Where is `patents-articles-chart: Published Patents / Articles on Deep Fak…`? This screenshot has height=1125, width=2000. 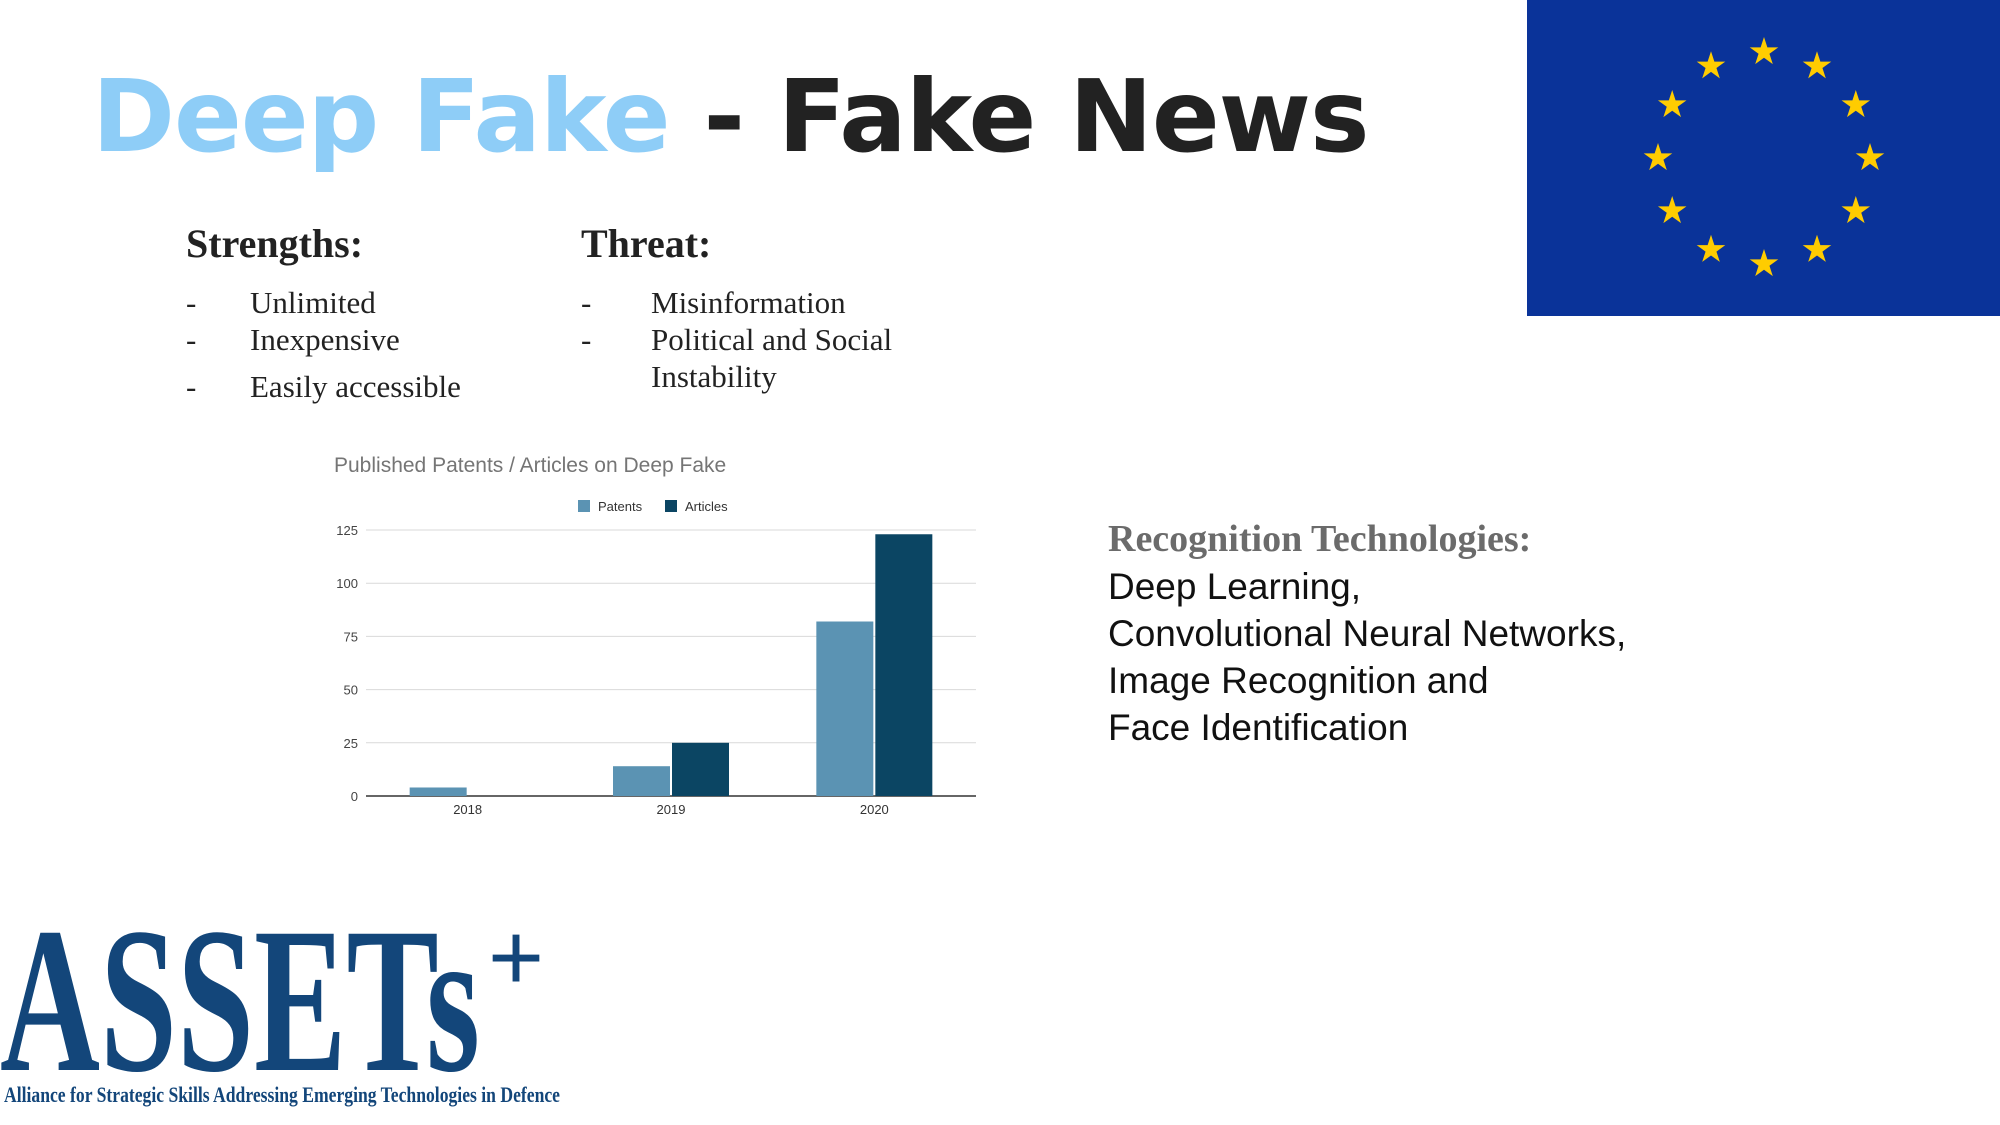 patents-articles-chart: Published Patents / Articles on Deep Fak… is located at coordinates (660, 643).